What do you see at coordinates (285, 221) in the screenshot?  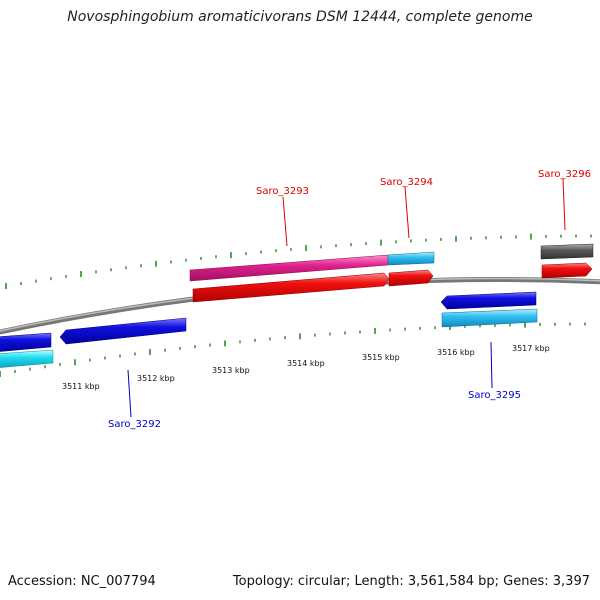 I see `saro-3293-leader` at bounding box center [285, 221].